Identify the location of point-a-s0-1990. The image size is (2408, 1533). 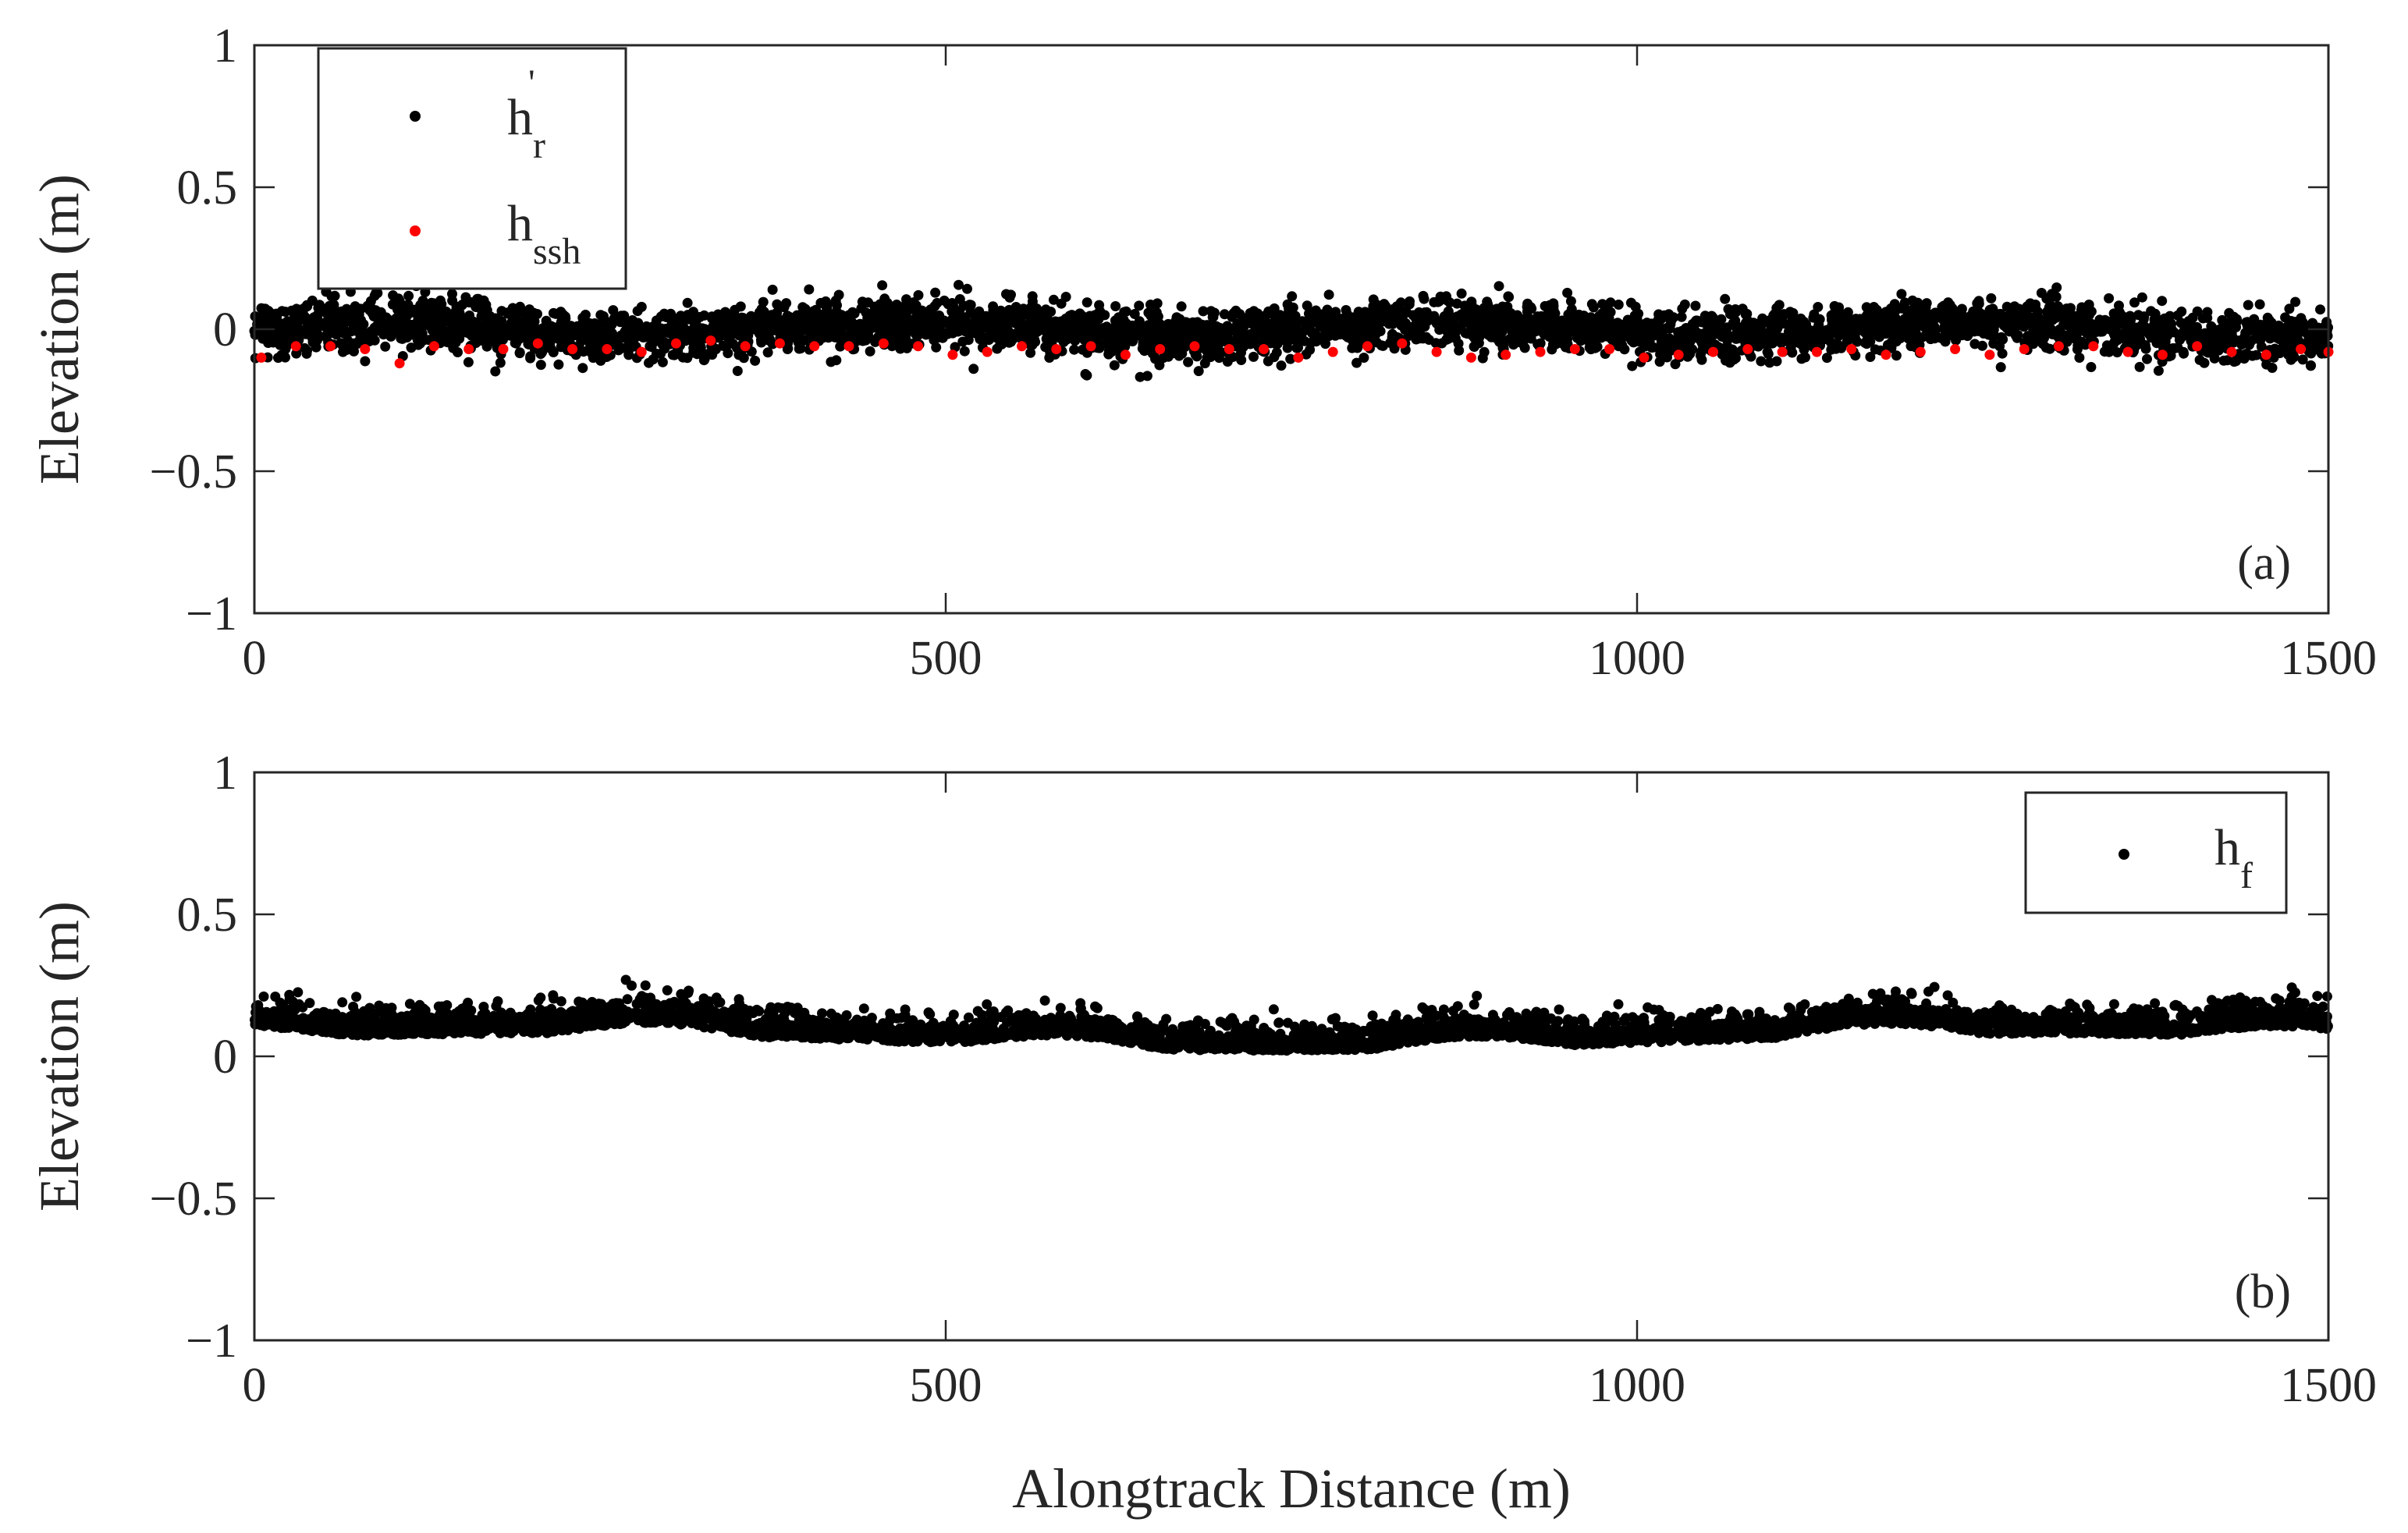
(1902, 308).